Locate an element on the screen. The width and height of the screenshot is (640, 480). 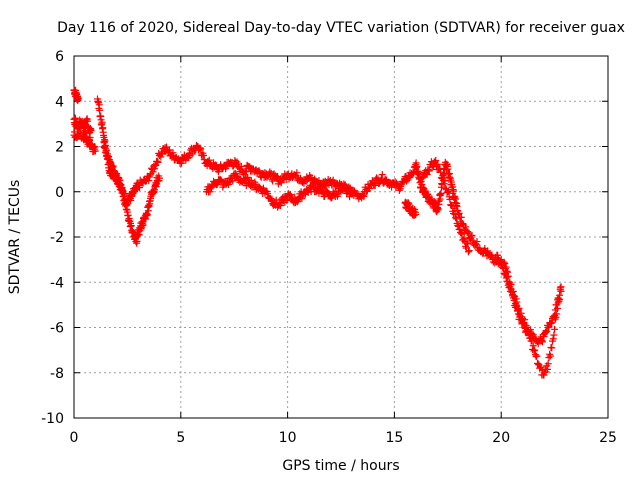
x-tick-label: 10 is located at coordinates (288, 438).